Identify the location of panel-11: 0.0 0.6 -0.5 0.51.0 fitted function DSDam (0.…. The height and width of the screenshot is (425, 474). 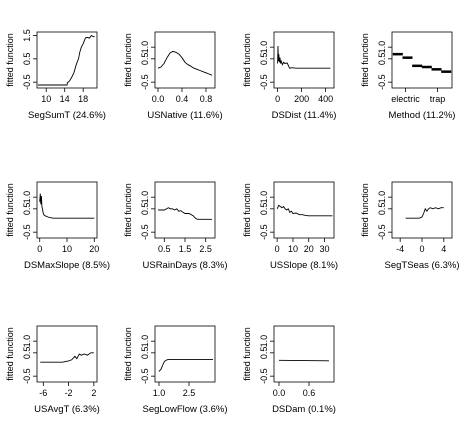
(289, 370).